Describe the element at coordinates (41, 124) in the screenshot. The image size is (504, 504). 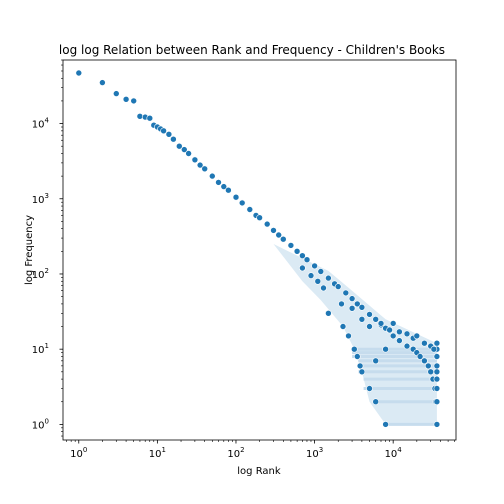
I see `y-tick-label: 10⁴` at that location.